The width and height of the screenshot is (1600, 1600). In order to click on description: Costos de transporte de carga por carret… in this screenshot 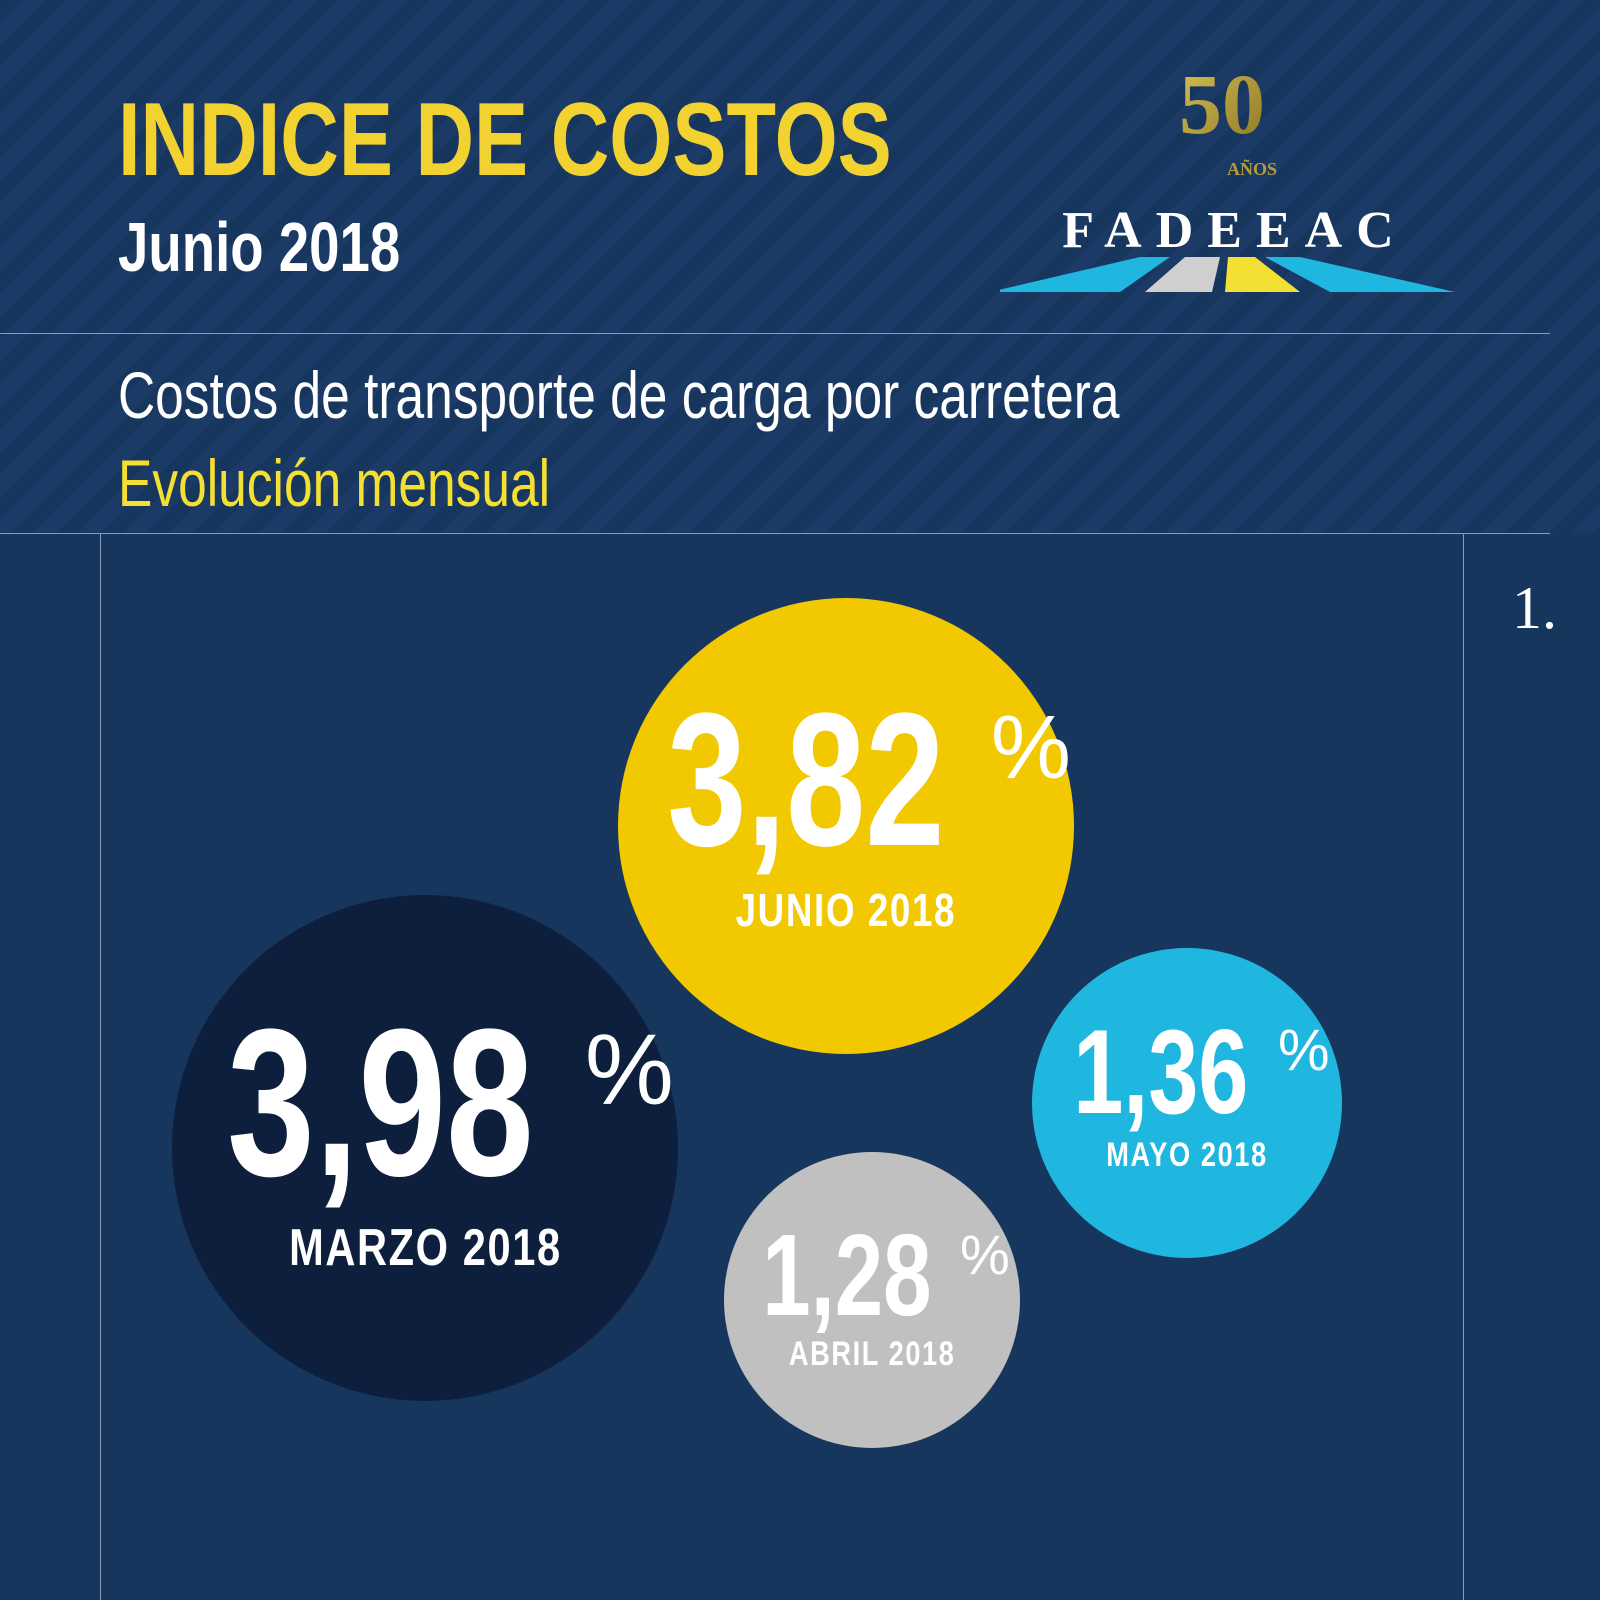, I will do `click(760, 395)`.